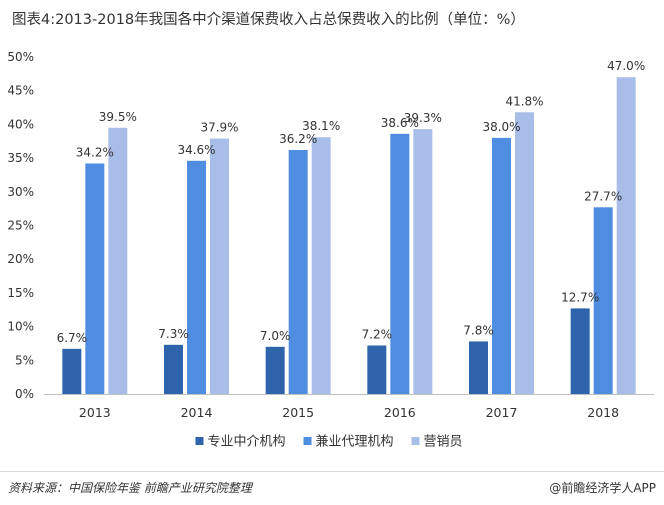 The height and width of the screenshot is (505, 664). I want to click on data-label: 7.3%, so click(173, 334).